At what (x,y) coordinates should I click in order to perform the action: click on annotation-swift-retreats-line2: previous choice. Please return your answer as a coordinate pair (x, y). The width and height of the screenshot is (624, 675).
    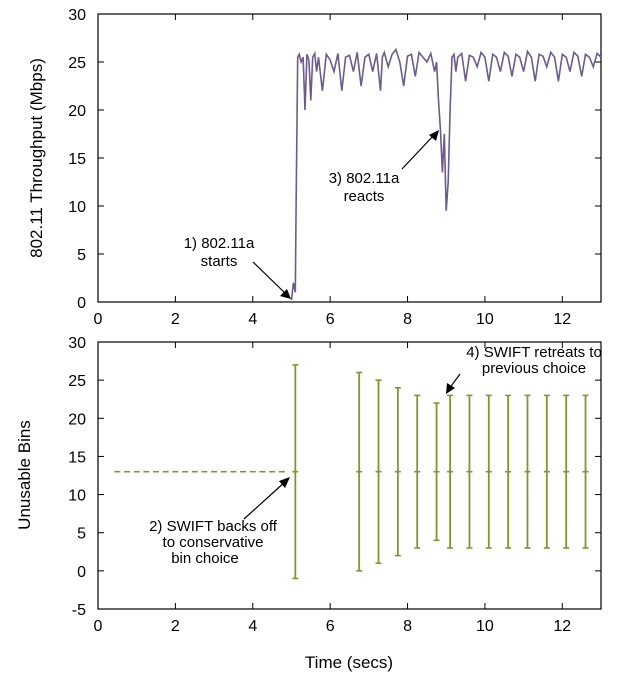
    Looking at the image, I should click on (534, 368).